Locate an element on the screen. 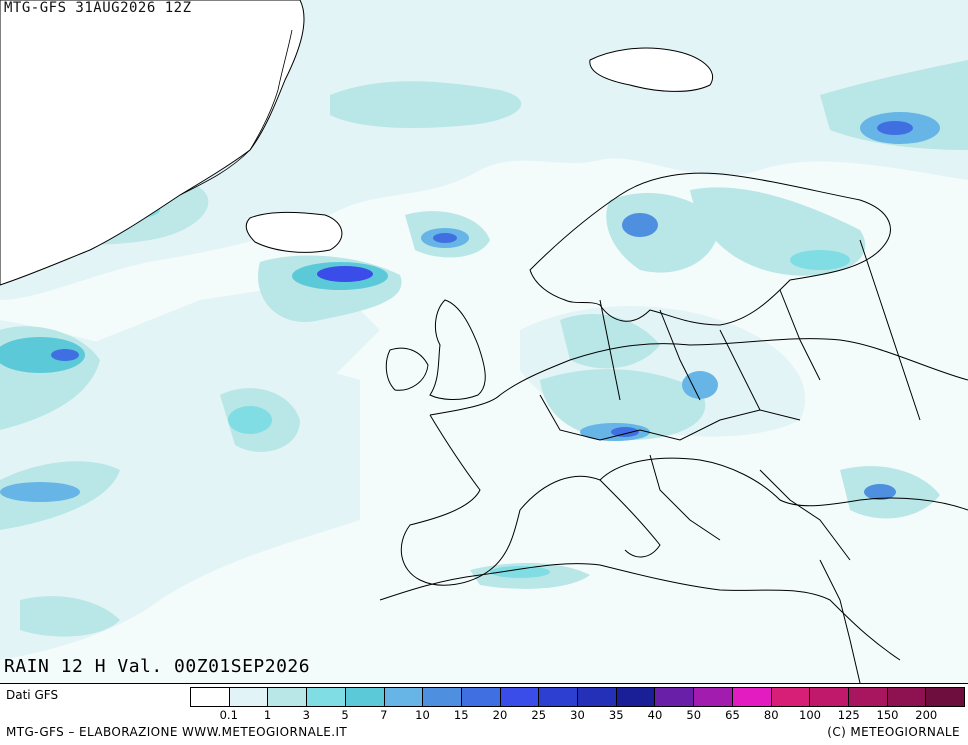  legend-tick-label: 1 is located at coordinates (267, 715).